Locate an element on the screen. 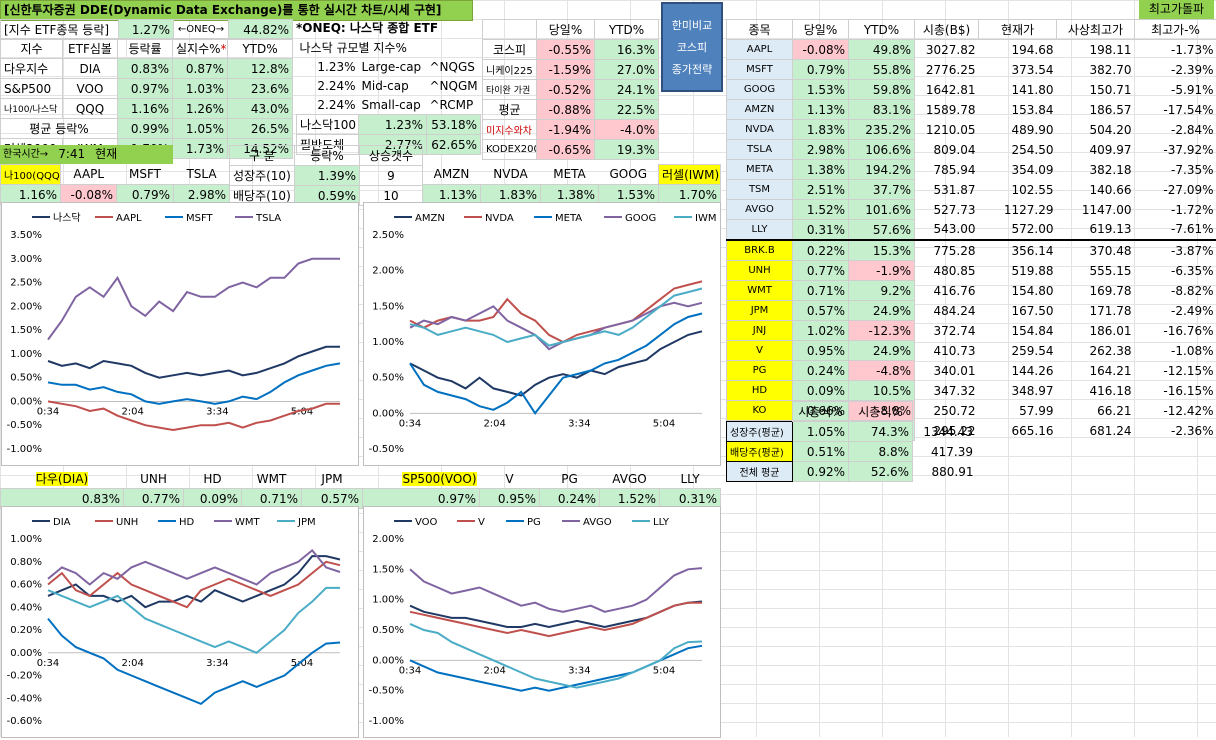 This screenshot has height=740, width=1216. header-v2: 44.82% is located at coordinates (261, 30).